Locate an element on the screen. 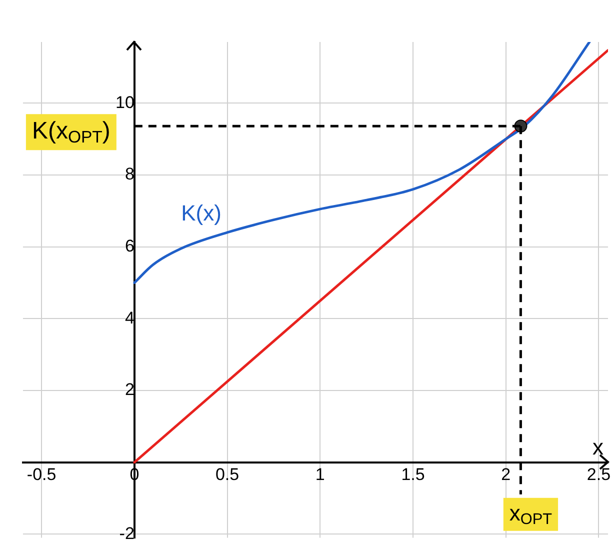 This screenshot has height=558, width=615. y-tick-label: 10 is located at coordinates (125, 102).